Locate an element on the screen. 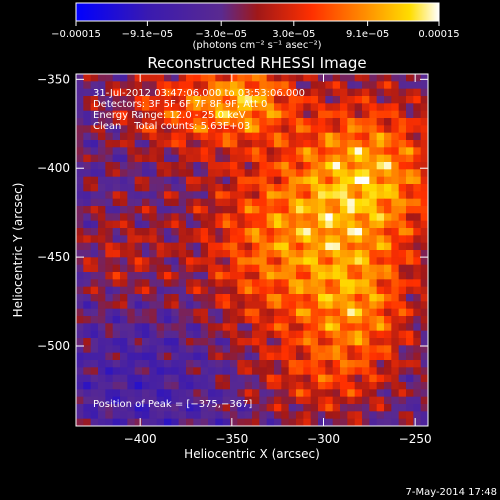 This screenshot has height=500, width=500. x-tick-label: −400 is located at coordinates (140, 439).